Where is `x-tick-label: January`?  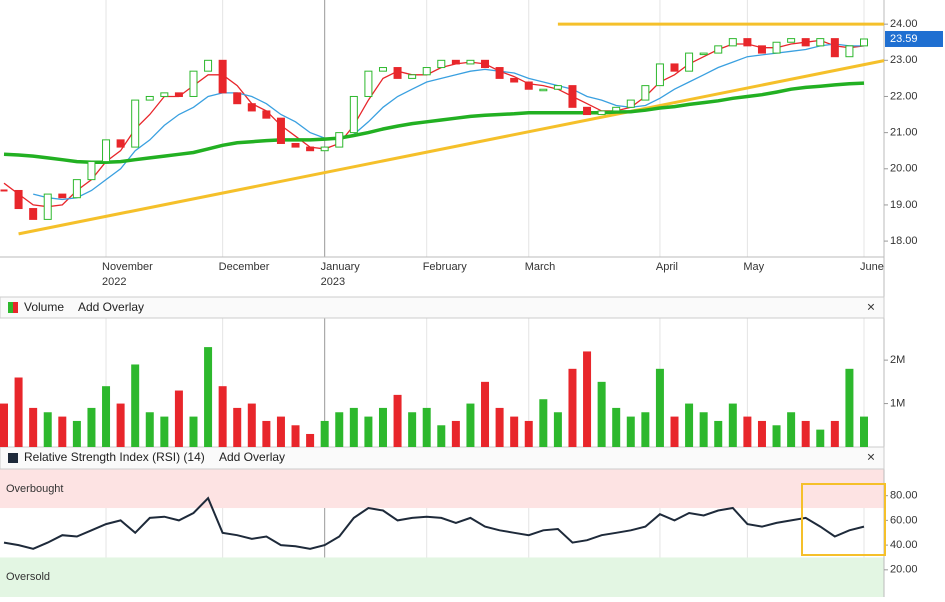
x-tick-label: January is located at coordinates (341, 267).